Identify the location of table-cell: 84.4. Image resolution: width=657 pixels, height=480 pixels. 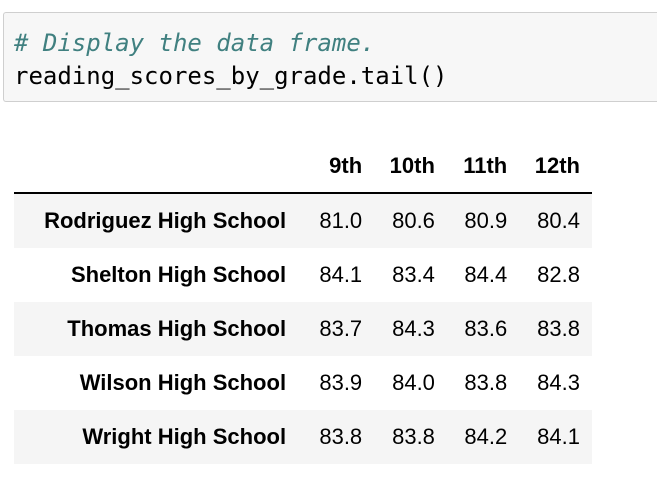
(486, 274).